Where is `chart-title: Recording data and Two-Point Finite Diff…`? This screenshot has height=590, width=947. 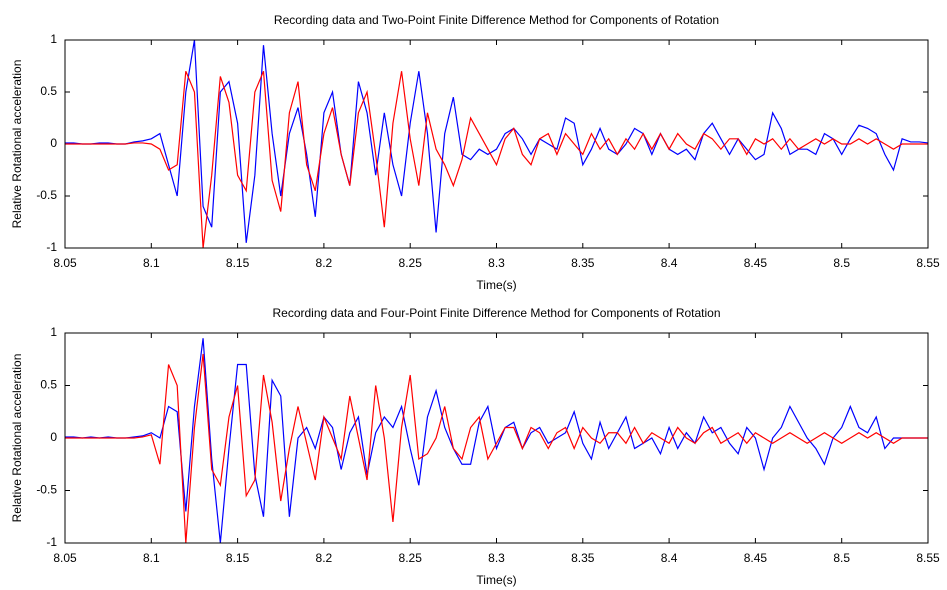 chart-title: Recording data and Two-Point Finite Diff… is located at coordinates (496, 20).